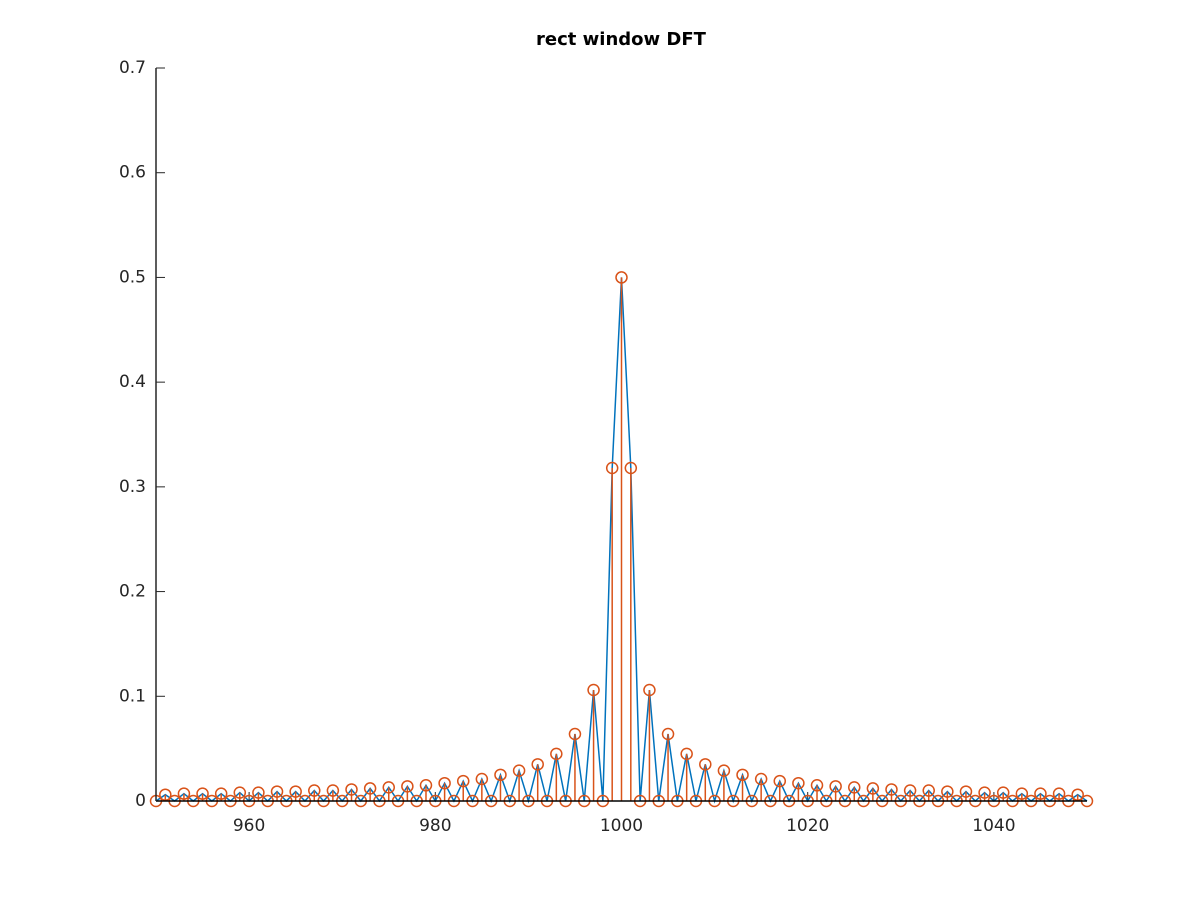 The height and width of the screenshot is (900, 1200). What do you see at coordinates (132, 382) in the screenshot?
I see `y-tick-label: 0.4` at bounding box center [132, 382].